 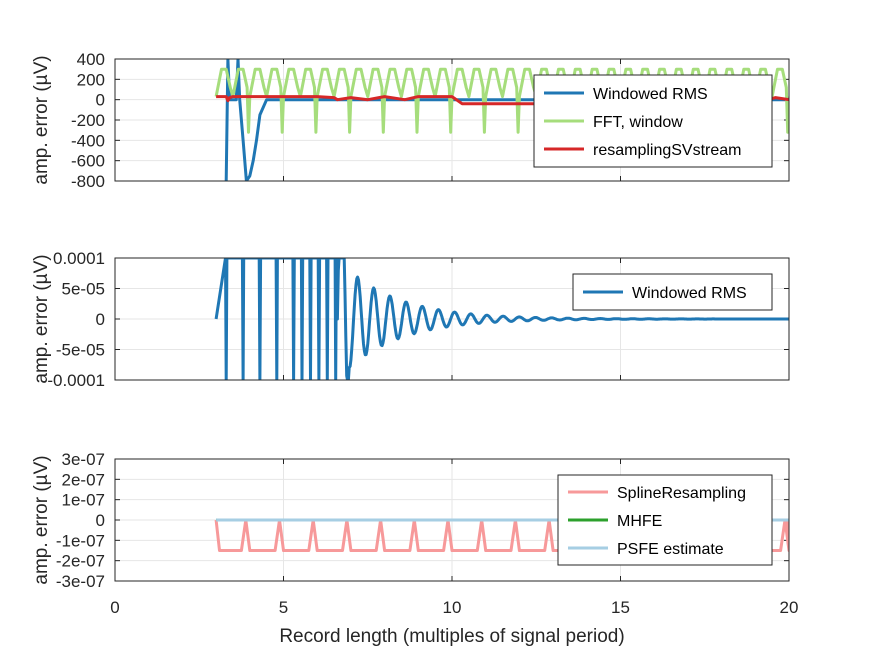 What do you see at coordinates (83, 500) in the screenshot?
I see `y-tick-label: 1e-07` at bounding box center [83, 500].